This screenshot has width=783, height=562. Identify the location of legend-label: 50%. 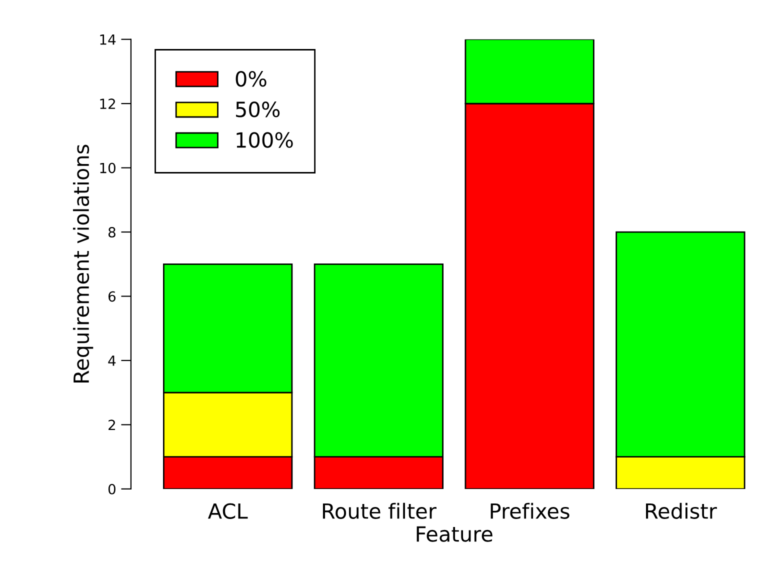
(258, 110).